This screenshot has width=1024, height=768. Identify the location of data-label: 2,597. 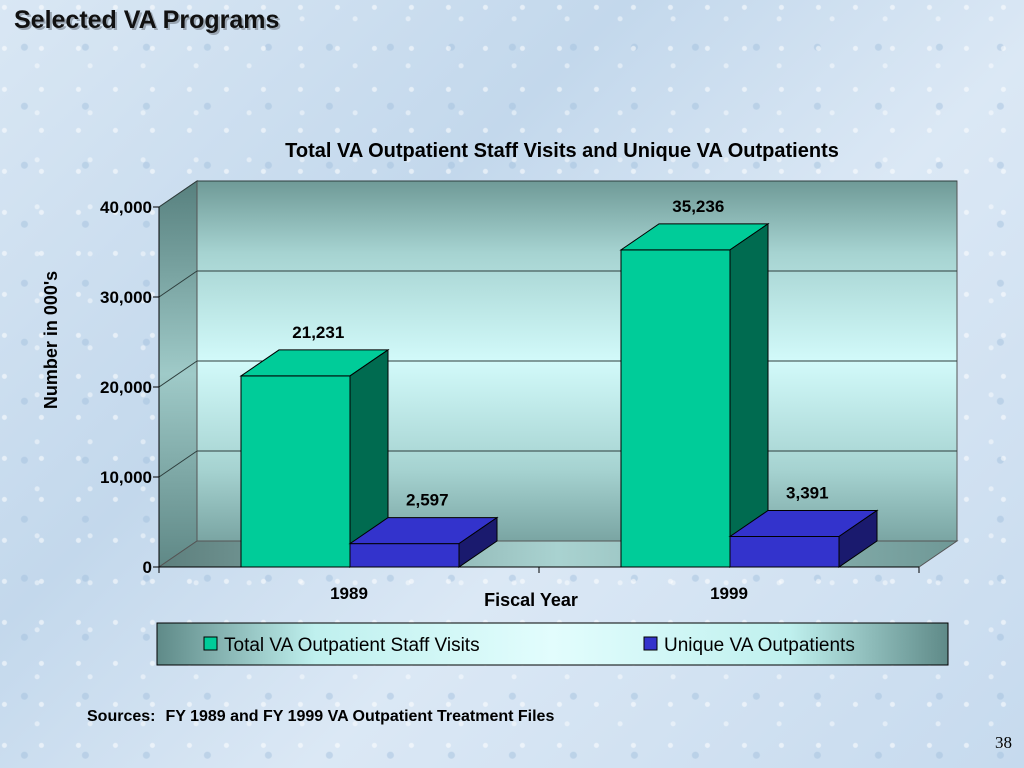
(427, 500).